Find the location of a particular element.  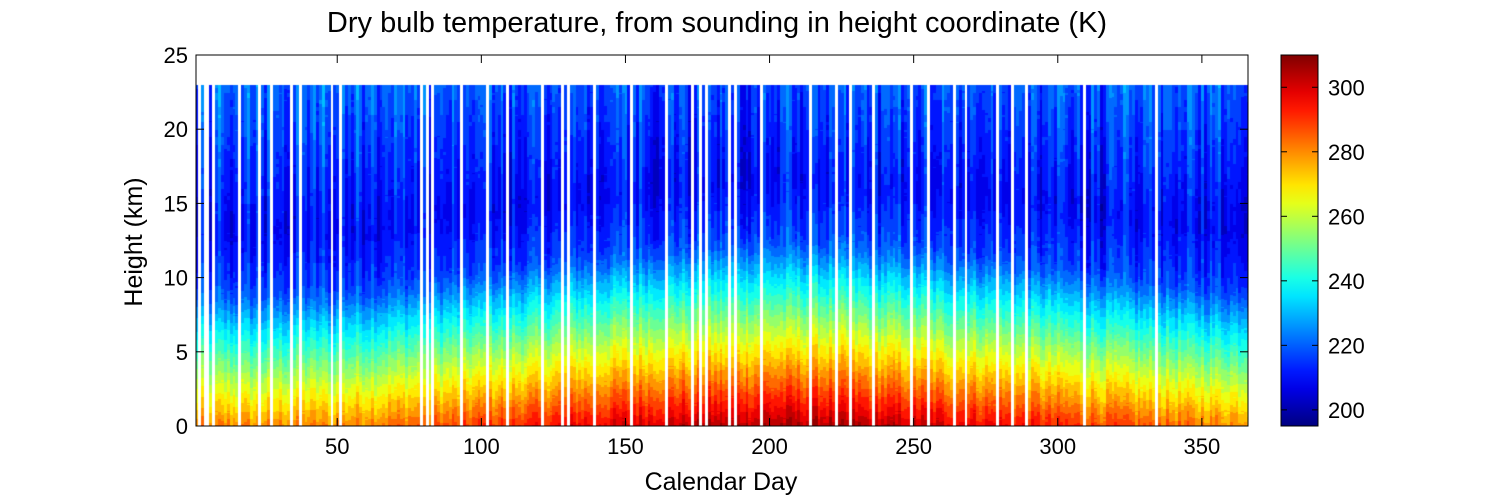

x-tick-label: 50 is located at coordinates (337, 446).